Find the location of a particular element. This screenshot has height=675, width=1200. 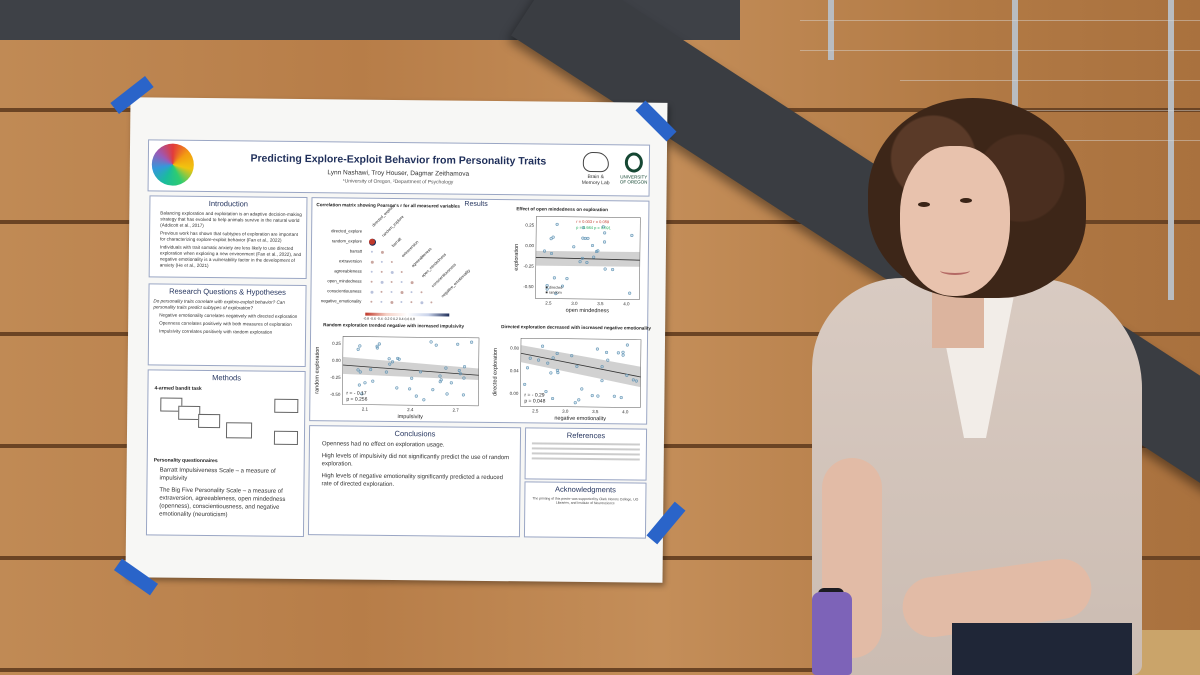

corr-row-label: open_mindedness is located at coordinates (344, 281).